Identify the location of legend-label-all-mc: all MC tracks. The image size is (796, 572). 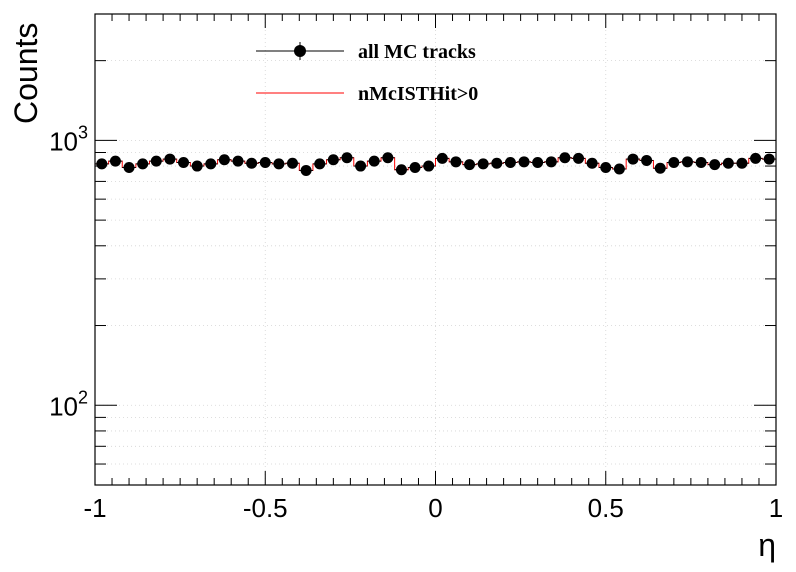
(417, 52).